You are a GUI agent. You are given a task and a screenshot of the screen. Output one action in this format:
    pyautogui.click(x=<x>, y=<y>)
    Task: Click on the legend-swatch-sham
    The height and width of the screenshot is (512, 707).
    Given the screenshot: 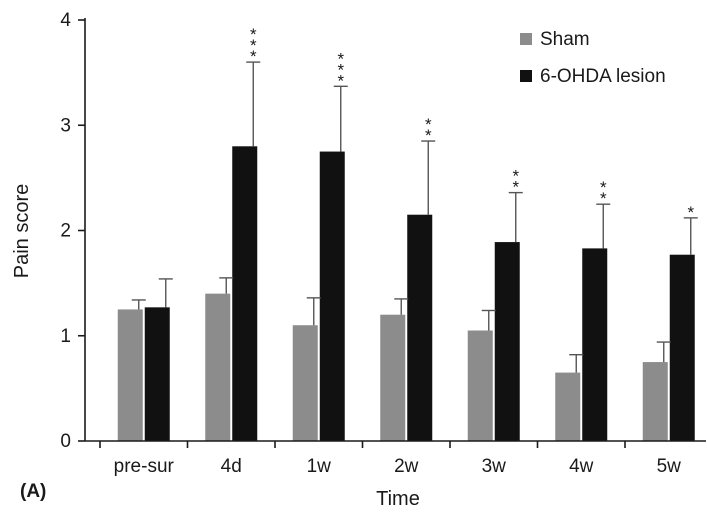 What is the action you would take?
    pyautogui.click(x=526, y=39)
    